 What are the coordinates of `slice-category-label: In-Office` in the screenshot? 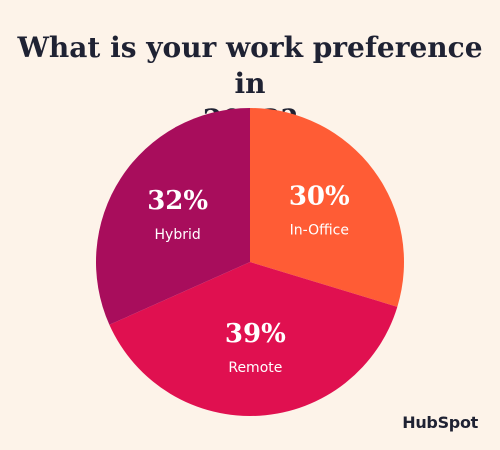 It's located at (319, 231).